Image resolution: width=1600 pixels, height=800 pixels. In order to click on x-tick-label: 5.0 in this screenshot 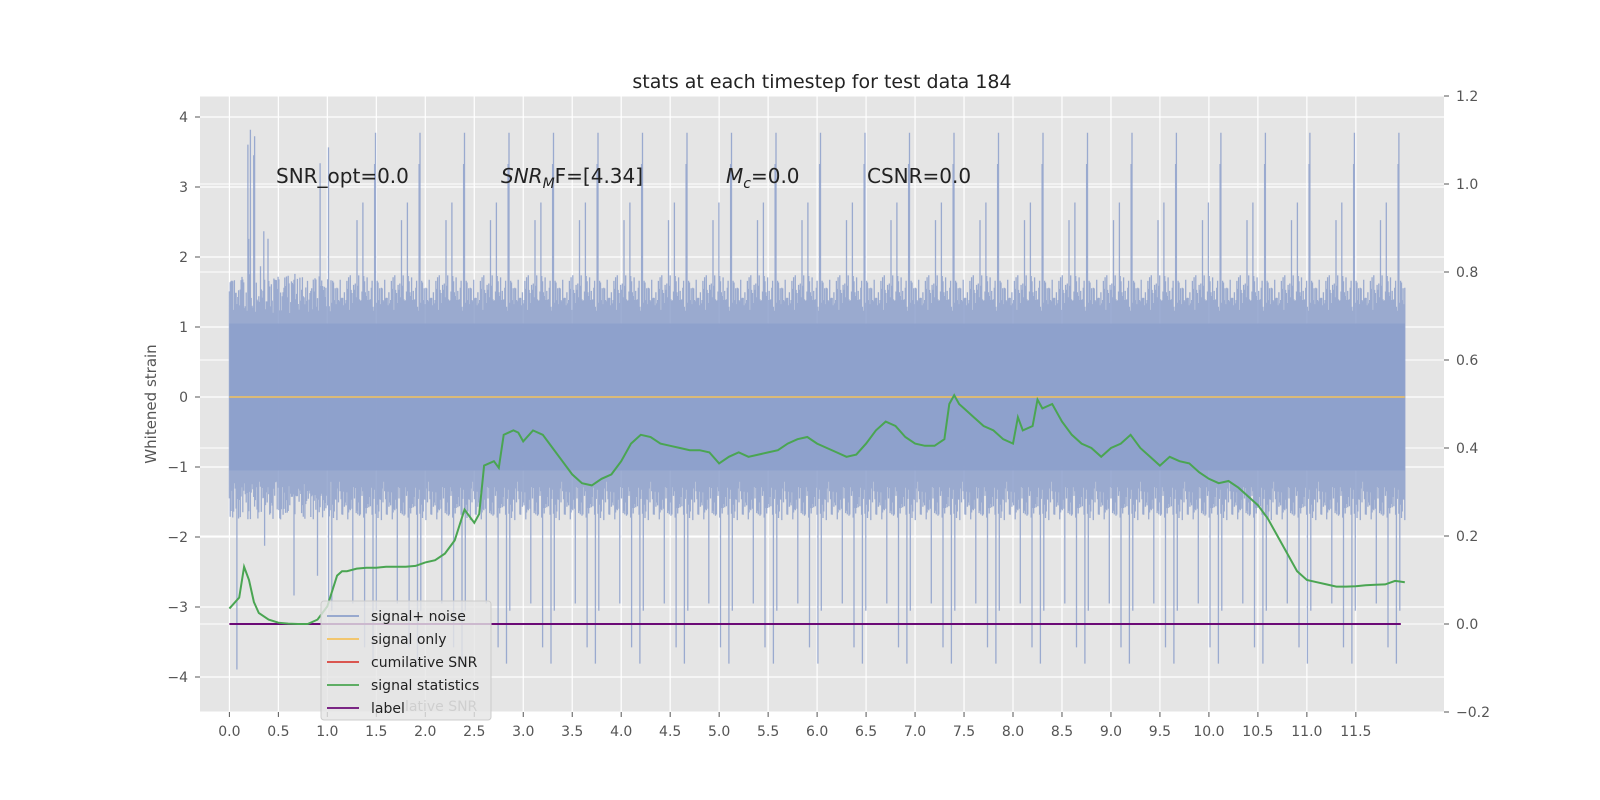, I will do `click(719, 732)`.